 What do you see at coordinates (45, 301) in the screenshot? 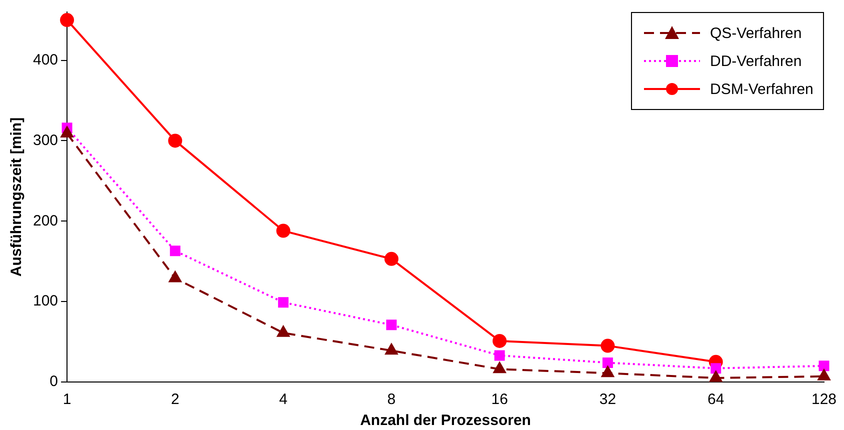
I see `y-tick-label: 100` at bounding box center [45, 301].